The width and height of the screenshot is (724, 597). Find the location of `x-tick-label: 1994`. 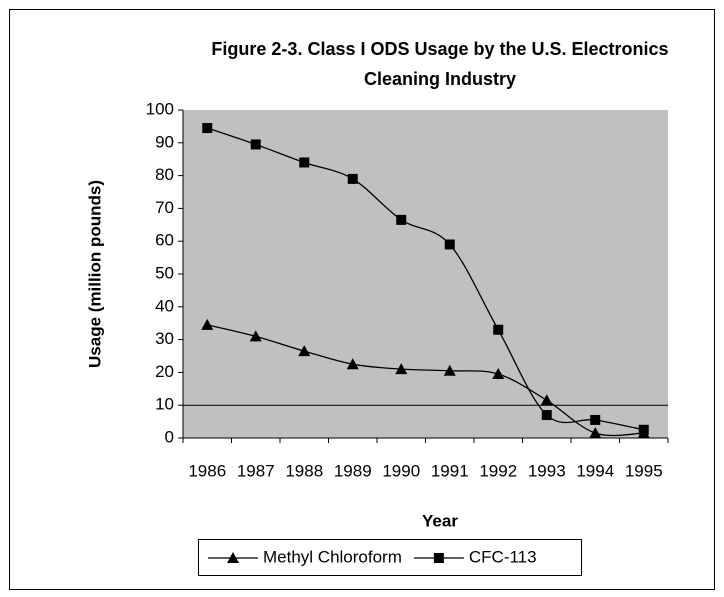

x-tick-label: 1994 is located at coordinates (595, 470).